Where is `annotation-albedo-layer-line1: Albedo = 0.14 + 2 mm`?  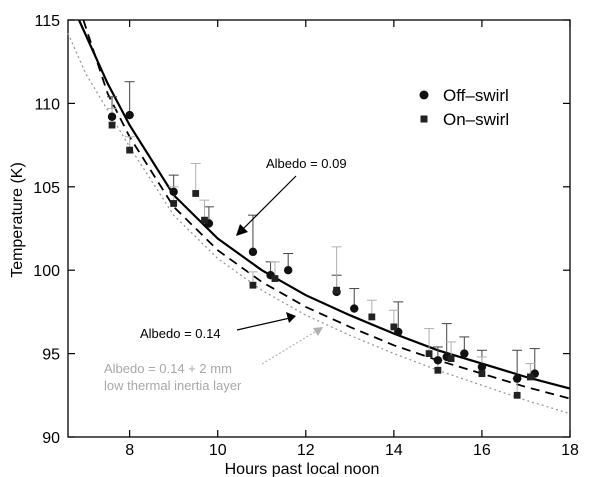 annotation-albedo-layer-line1: Albedo = 0.14 + 2 mm is located at coordinates (168, 368).